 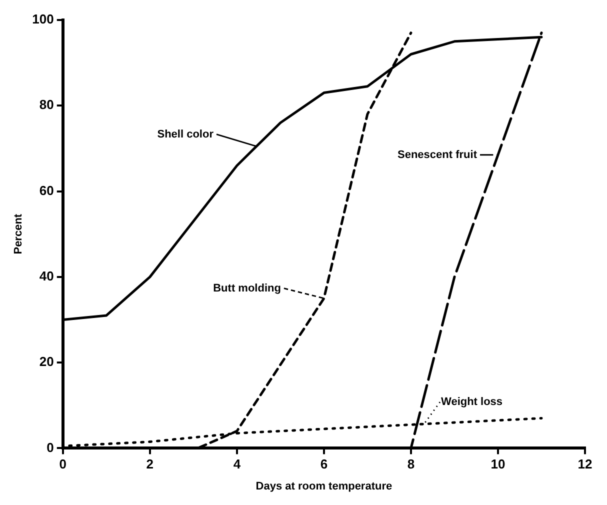 I want to click on y-tick-label: 100, so click(x=43, y=19).